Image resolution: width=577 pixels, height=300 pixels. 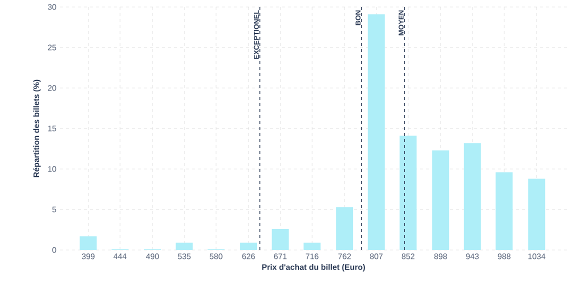 What do you see at coordinates (52, 88) in the screenshot?
I see `y-tick-label: 20` at bounding box center [52, 88].